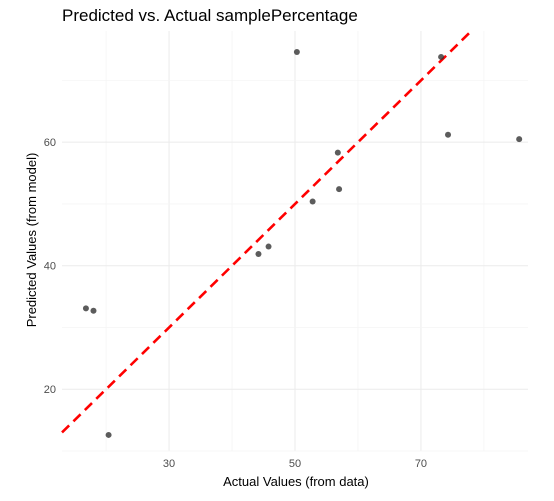 The width and height of the screenshot is (554, 501). What do you see at coordinates (50, 390) in the screenshot?
I see `y-tick-label: 20` at bounding box center [50, 390].